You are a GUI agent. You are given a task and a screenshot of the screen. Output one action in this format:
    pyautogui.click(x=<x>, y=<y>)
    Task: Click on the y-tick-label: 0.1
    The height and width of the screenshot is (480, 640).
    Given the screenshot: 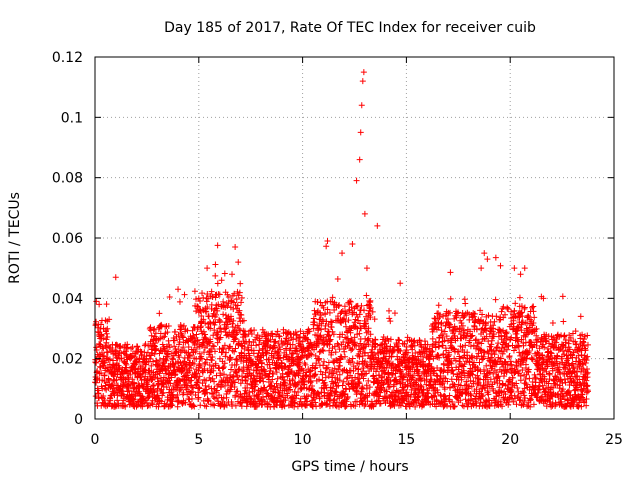 What is the action you would take?
    pyautogui.click(x=72, y=118)
    